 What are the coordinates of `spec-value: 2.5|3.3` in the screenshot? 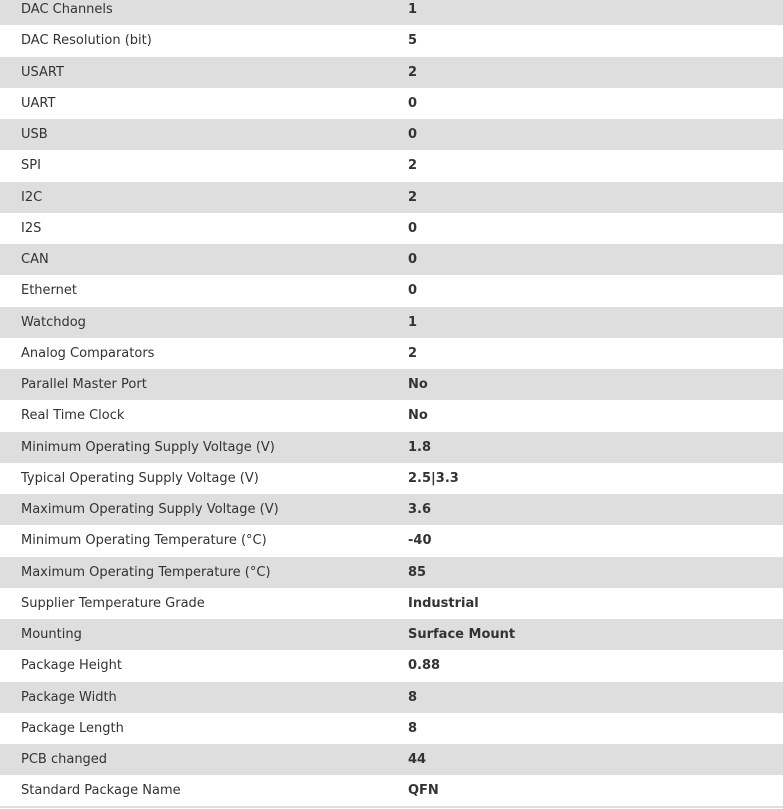 It's located at (433, 478).